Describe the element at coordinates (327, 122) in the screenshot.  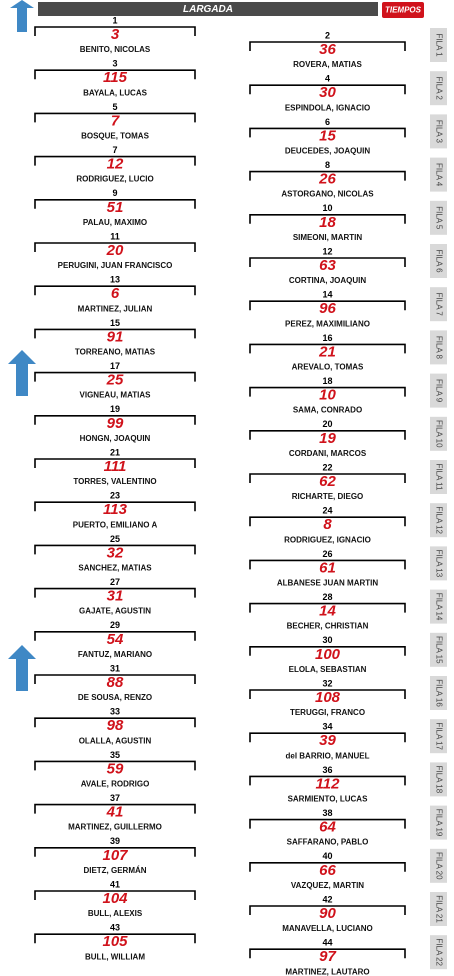
I see `position: 6` at that location.